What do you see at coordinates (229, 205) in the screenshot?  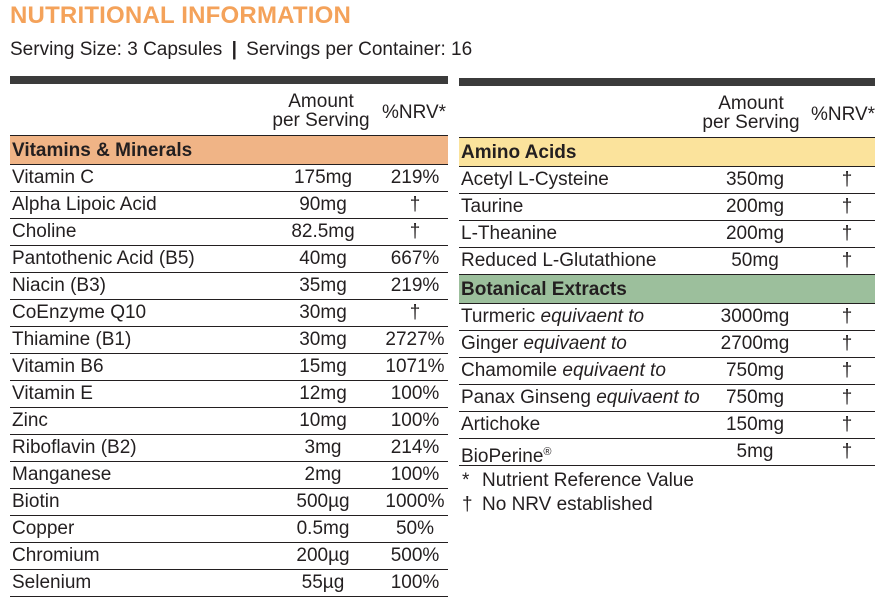 I see `table-row: Alpha Lipoic Acid 90mg †` at bounding box center [229, 205].